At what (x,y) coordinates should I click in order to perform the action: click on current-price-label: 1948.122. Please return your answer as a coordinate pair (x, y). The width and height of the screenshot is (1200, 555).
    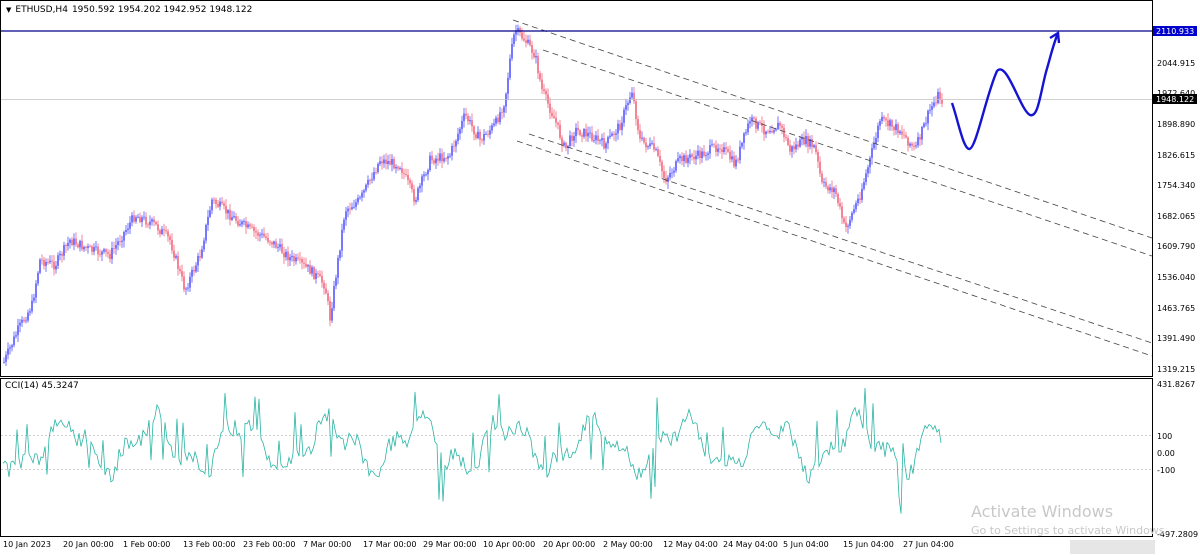
    Looking at the image, I should click on (1175, 99).